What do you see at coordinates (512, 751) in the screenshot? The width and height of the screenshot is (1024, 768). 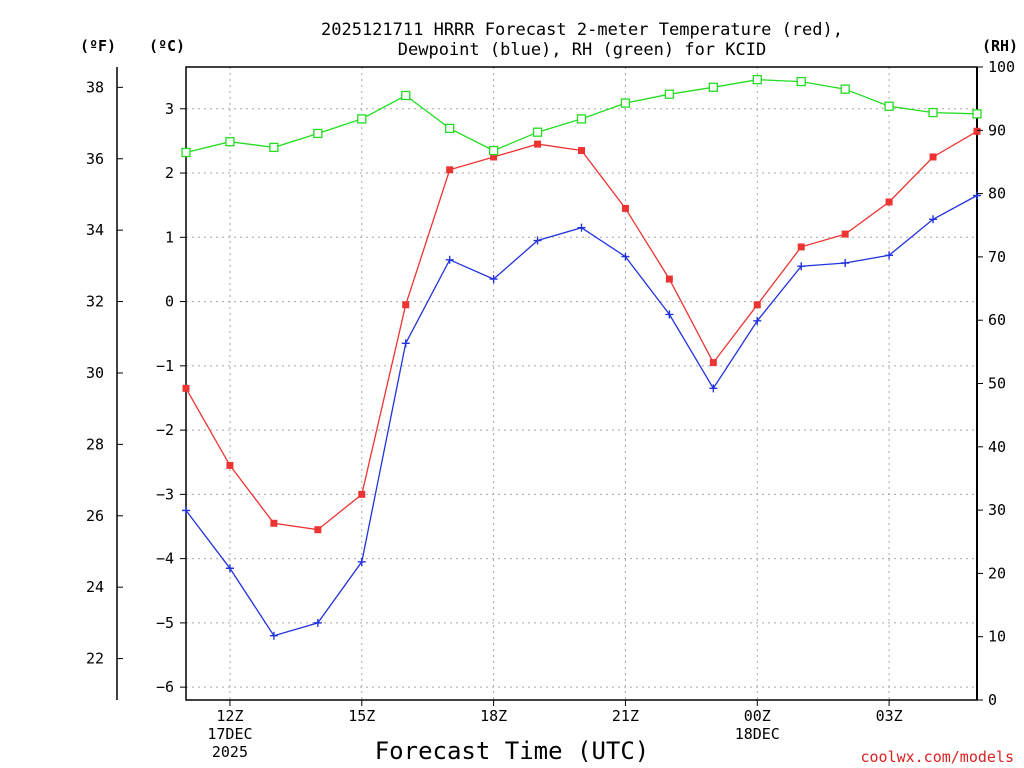 I see `x-axis-title: Forecast Time (UTC)` at bounding box center [512, 751].